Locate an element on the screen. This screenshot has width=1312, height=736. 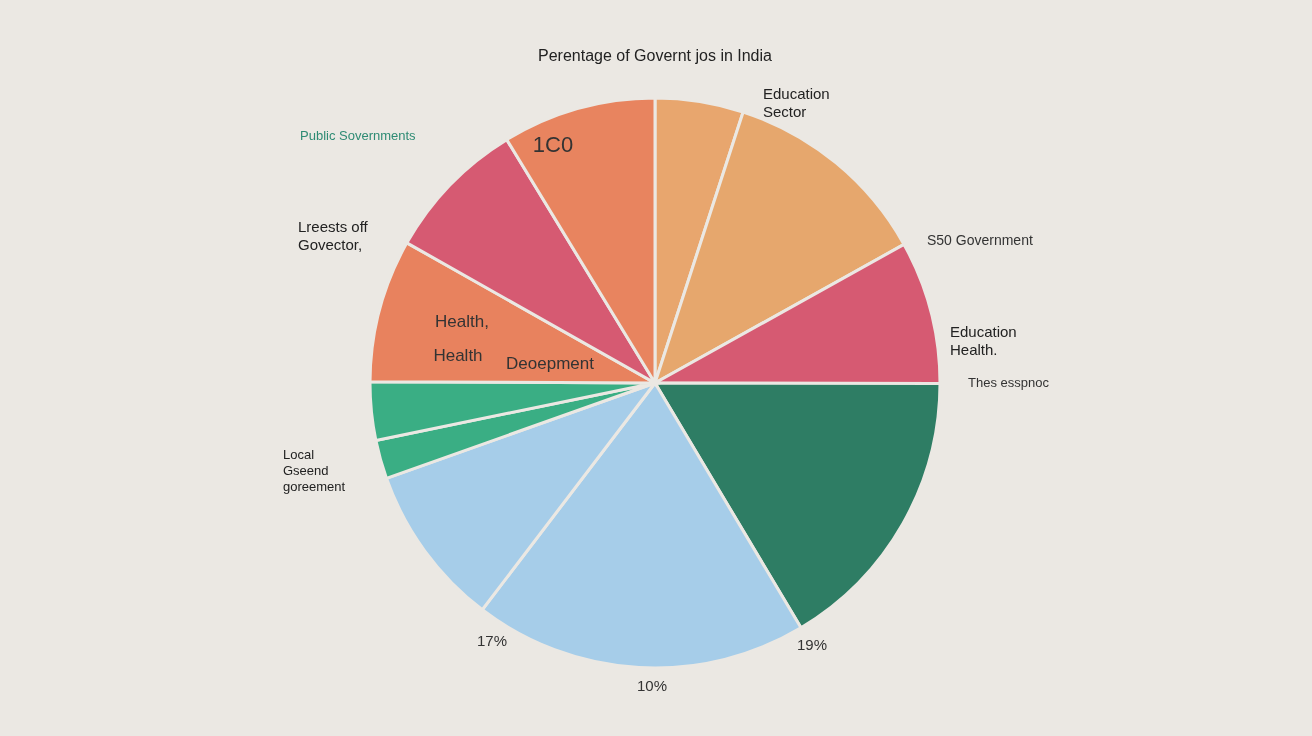
text: S50 Government is located at coordinates (980, 240).